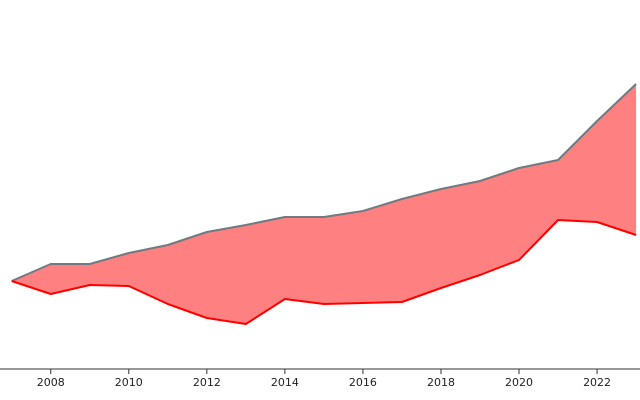 Image resolution: width=640 pixels, height=400 pixels. Describe the element at coordinates (441, 382) in the screenshot. I see `x-tick-label: 2018` at that location.